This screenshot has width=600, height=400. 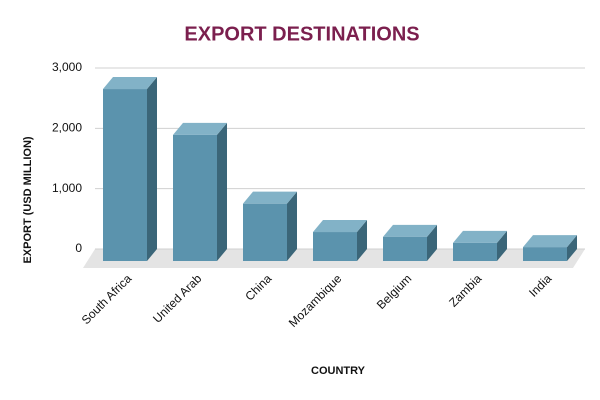 What do you see at coordinates (394, 291) in the screenshot?
I see `x-tick-label: Belgium` at bounding box center [394, 291].